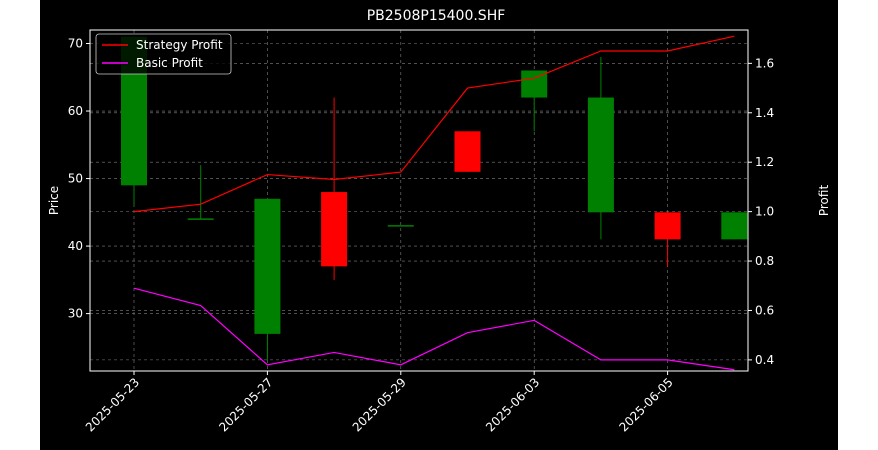 This screenshot has width=878, height=450. Describe the element at coordinates (75, 44) in the screenshot. I see `y-tick-label-left: 70` at that location.